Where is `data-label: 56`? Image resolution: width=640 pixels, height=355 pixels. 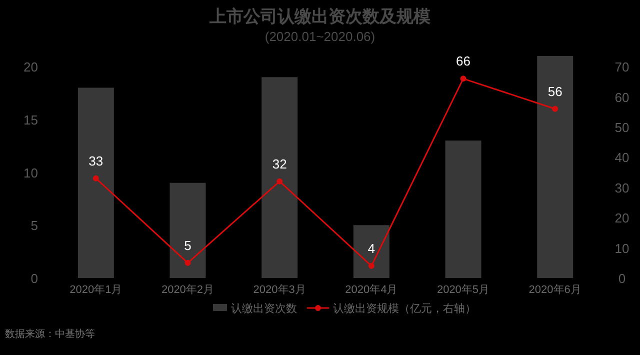 data-label: 56 is located at coordinates (555, 91).